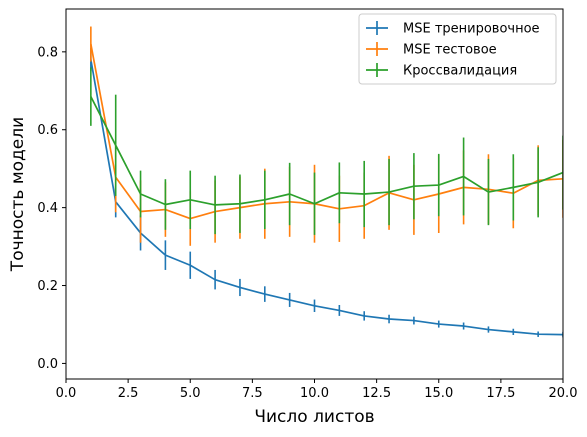  Describe the element at coordinates (128, 393) in the screenshot. I see `x-tick-label: 2.5` at that location.